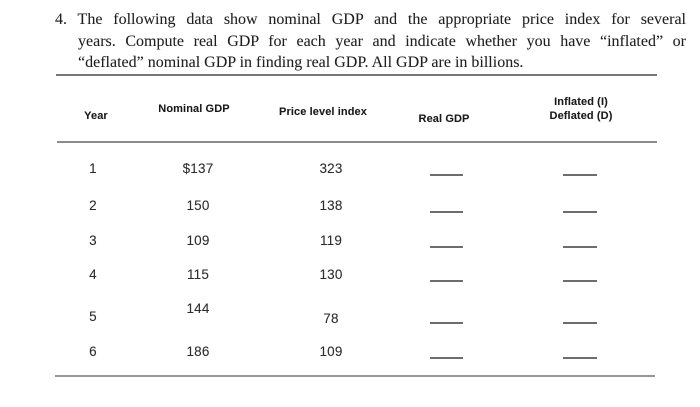 The width and height of the screenshot is (700, 407). I want to click on table-row: 3 109 119, so click(350, 244).